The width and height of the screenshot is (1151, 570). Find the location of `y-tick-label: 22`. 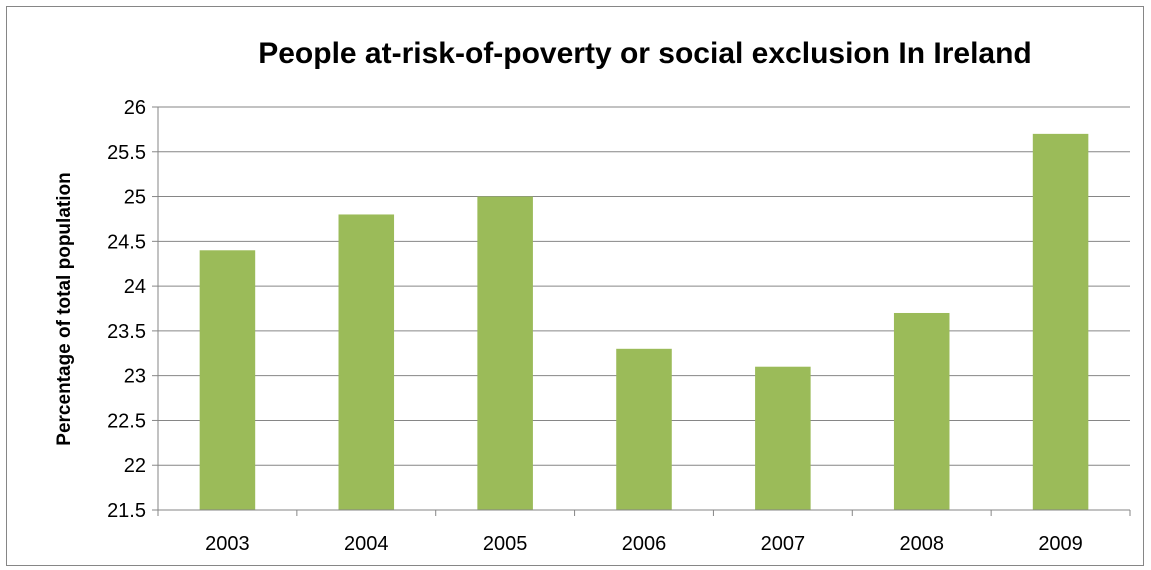

y-tick-label: 22 is located at coordinates (135, 466).